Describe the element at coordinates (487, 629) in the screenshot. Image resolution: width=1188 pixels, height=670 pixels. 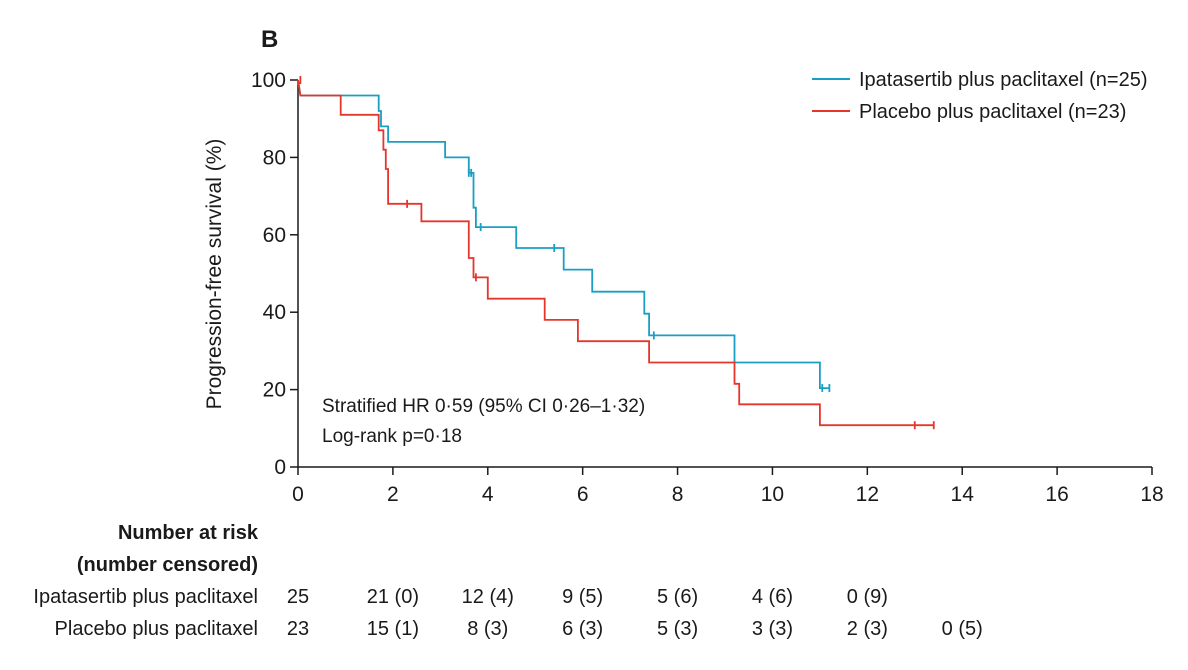
I see `risk-cell-placebo: 8 (3)` at that location.